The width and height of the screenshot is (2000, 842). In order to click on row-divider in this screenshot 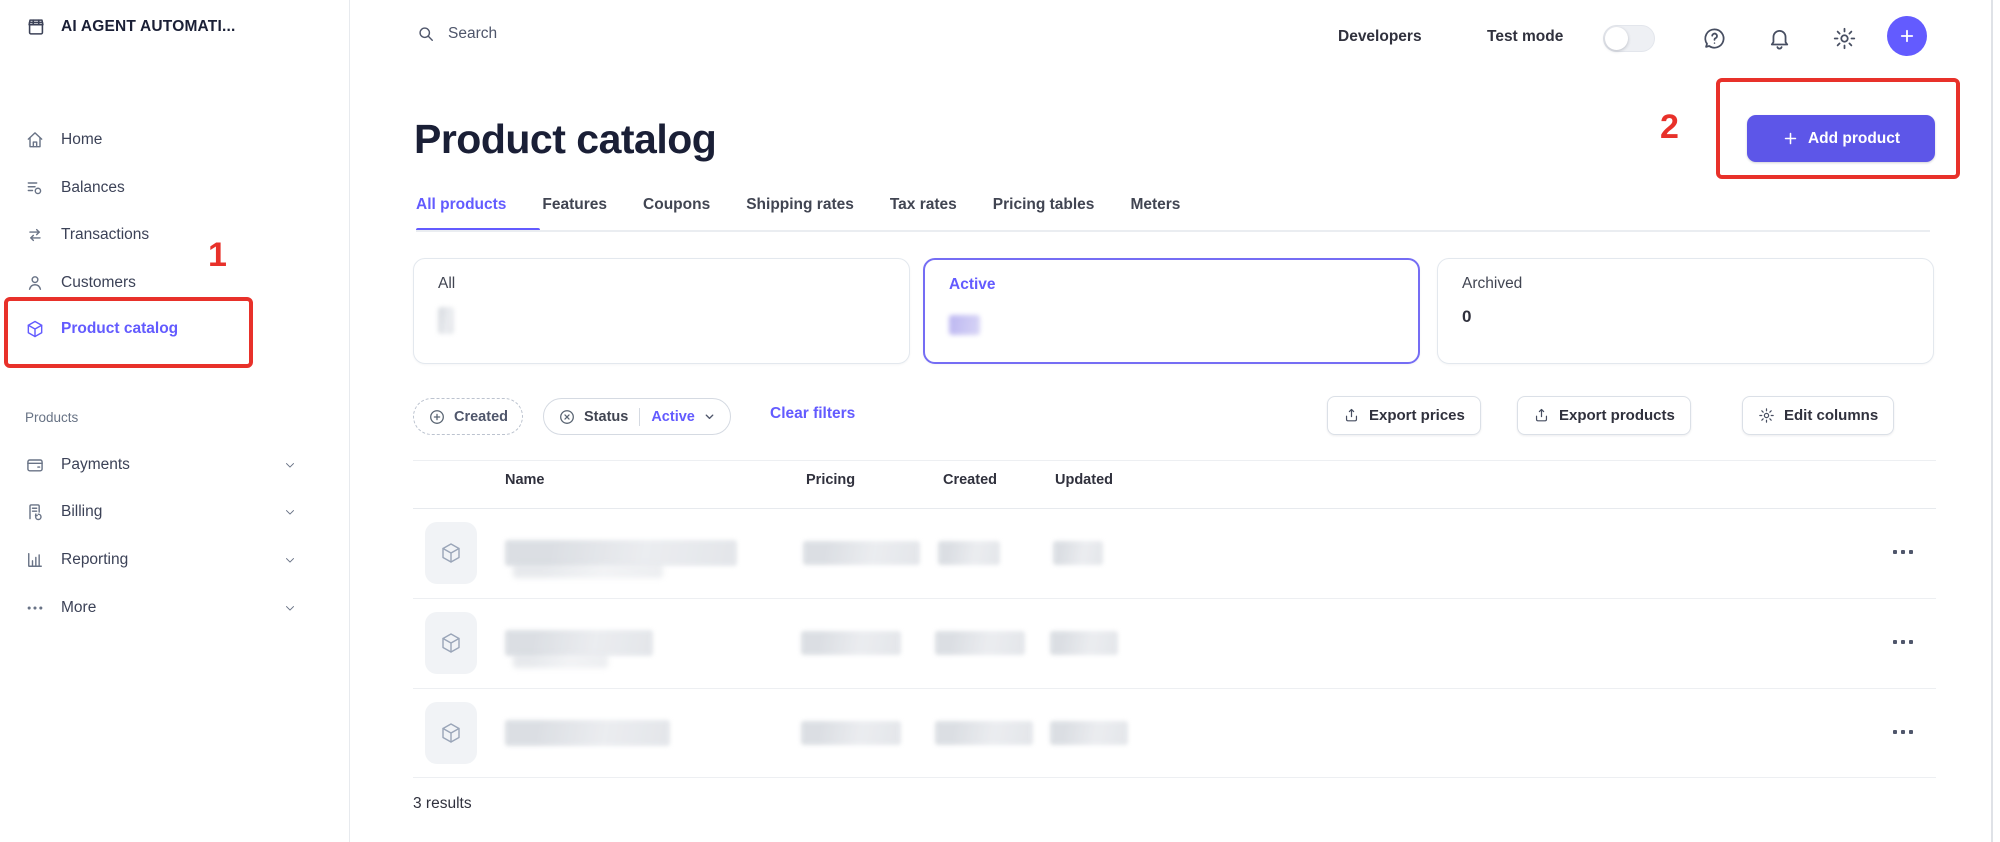, I will do `click(1174, 688)`.